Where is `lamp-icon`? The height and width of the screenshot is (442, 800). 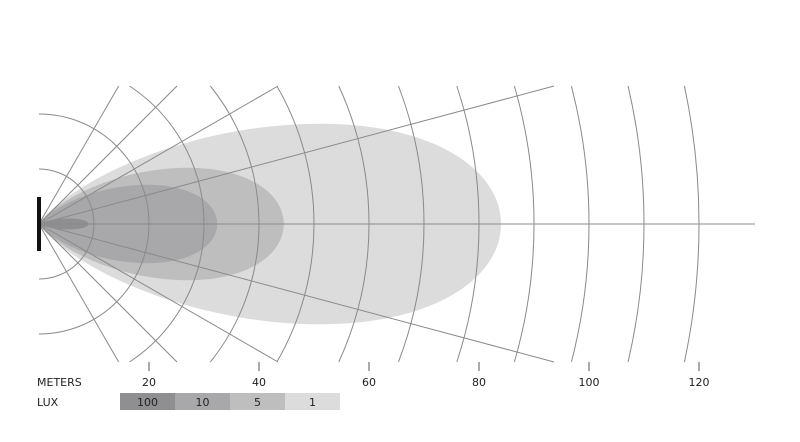
lamp-icon is located at coordinates (39, 224).